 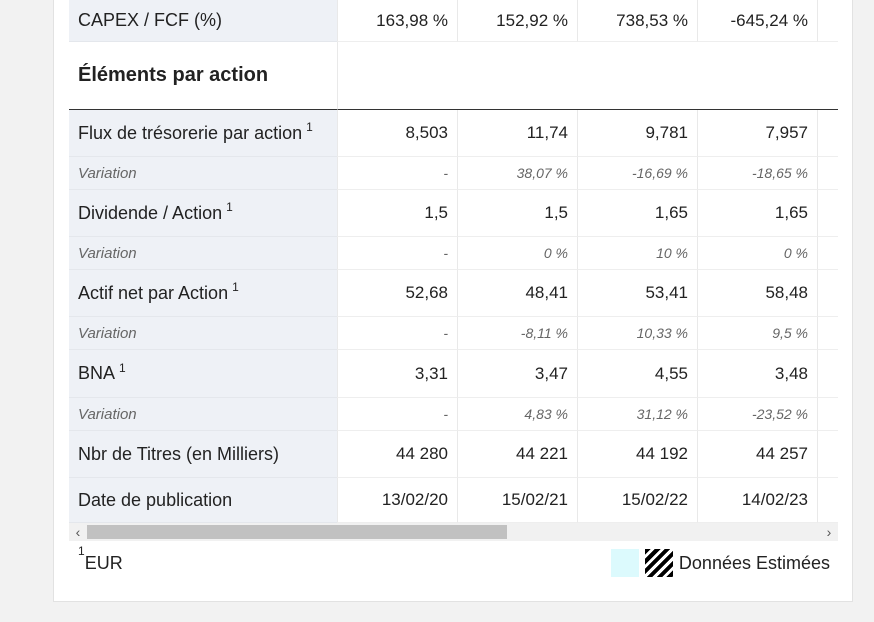 I want to click on table-cell: 44 257, so click(x=757, y=454).